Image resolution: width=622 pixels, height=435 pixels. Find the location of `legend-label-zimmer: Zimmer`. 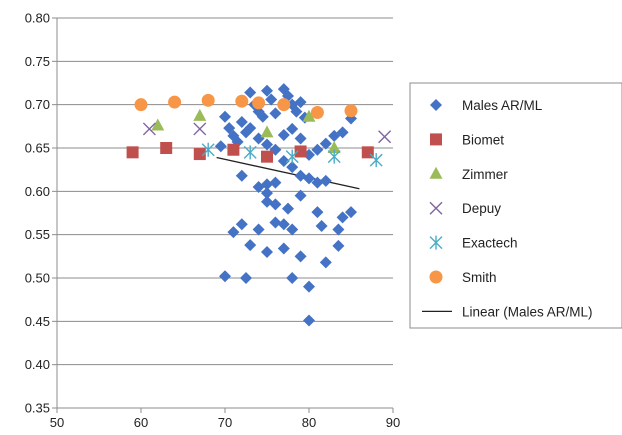

legend-label-zimmer: Zimmer is located at coordinates (485, 174).